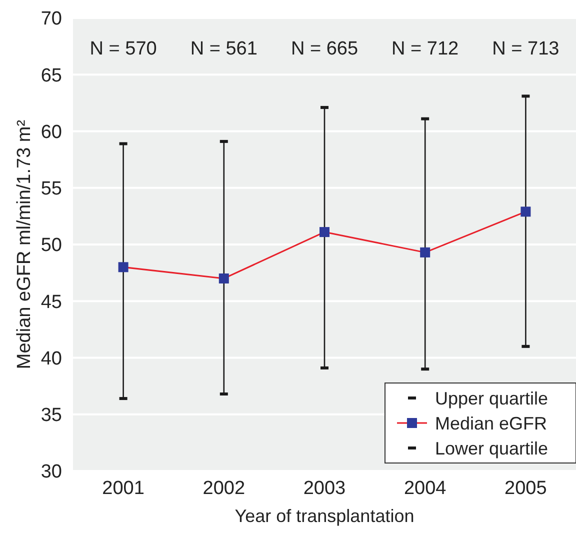  I want to click on annotation: N = 712, so click(425, 49).